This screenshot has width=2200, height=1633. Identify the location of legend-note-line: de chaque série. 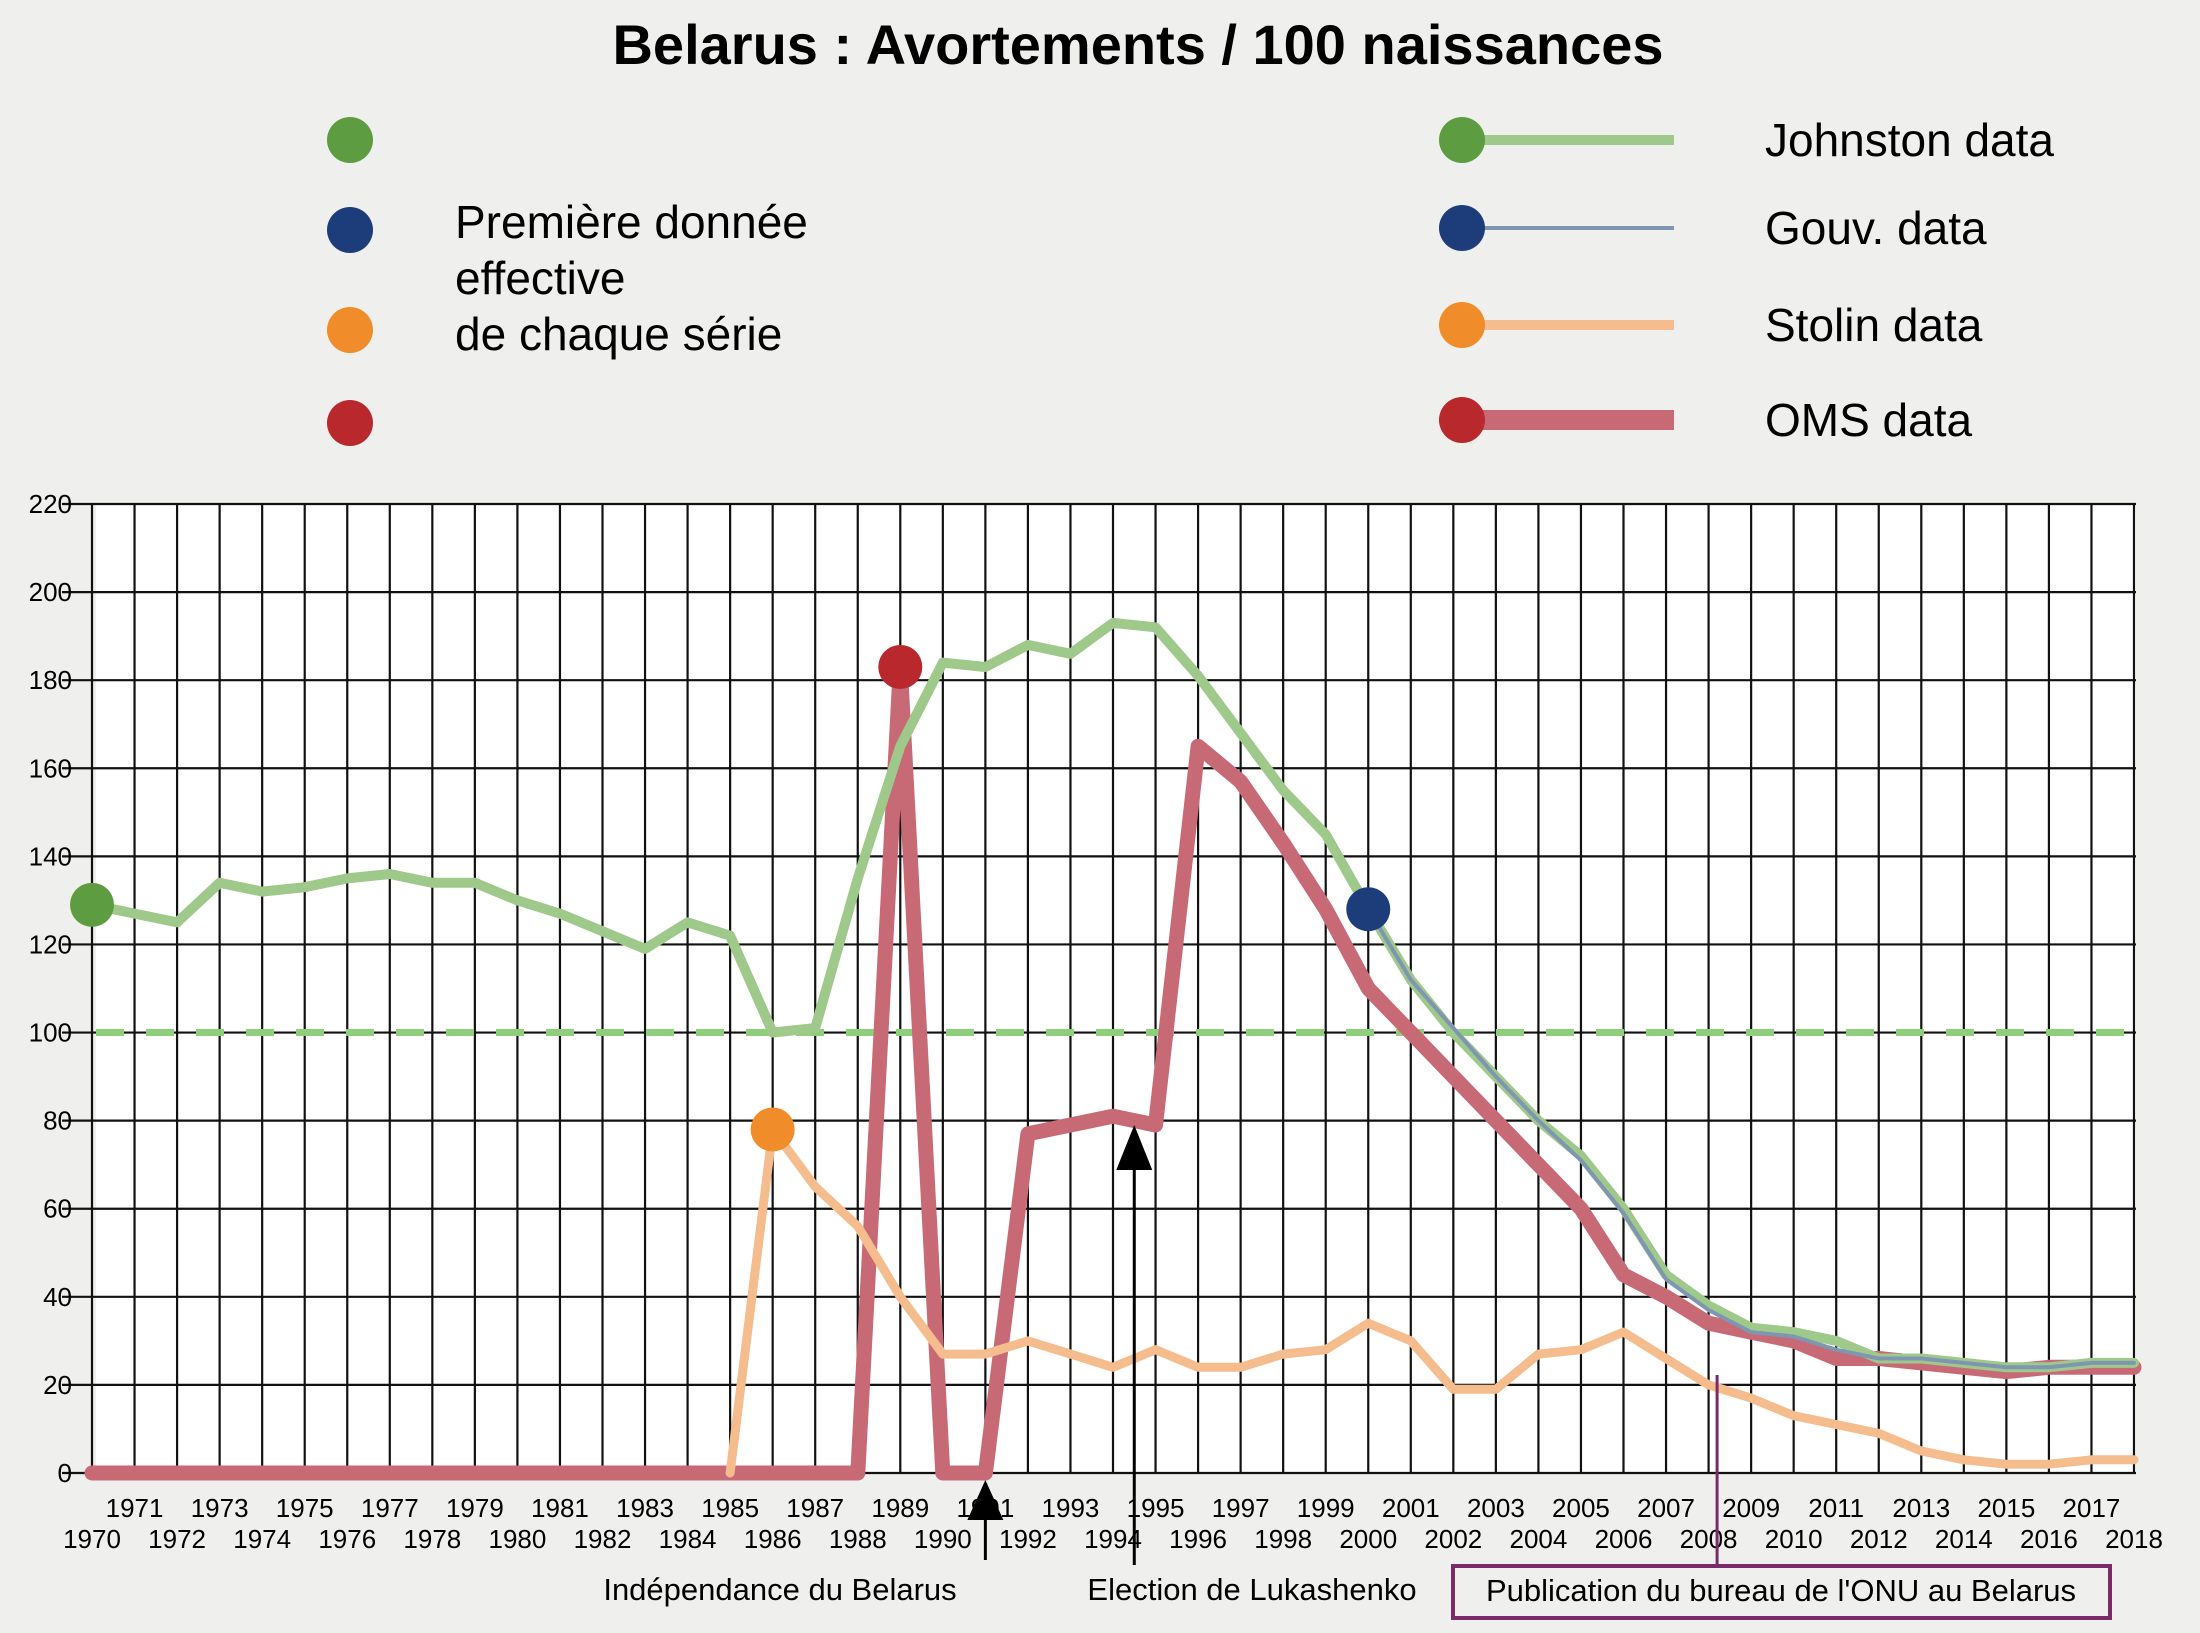
(618, 334).